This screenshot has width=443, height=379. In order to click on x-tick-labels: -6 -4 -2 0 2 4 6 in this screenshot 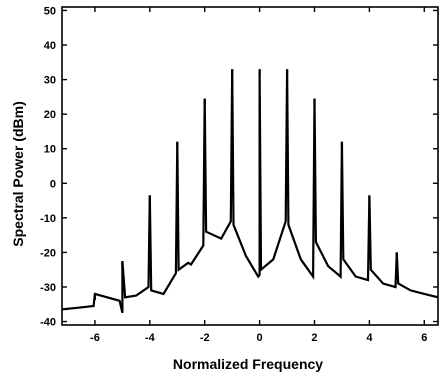, I will do `click(258, 338)`.